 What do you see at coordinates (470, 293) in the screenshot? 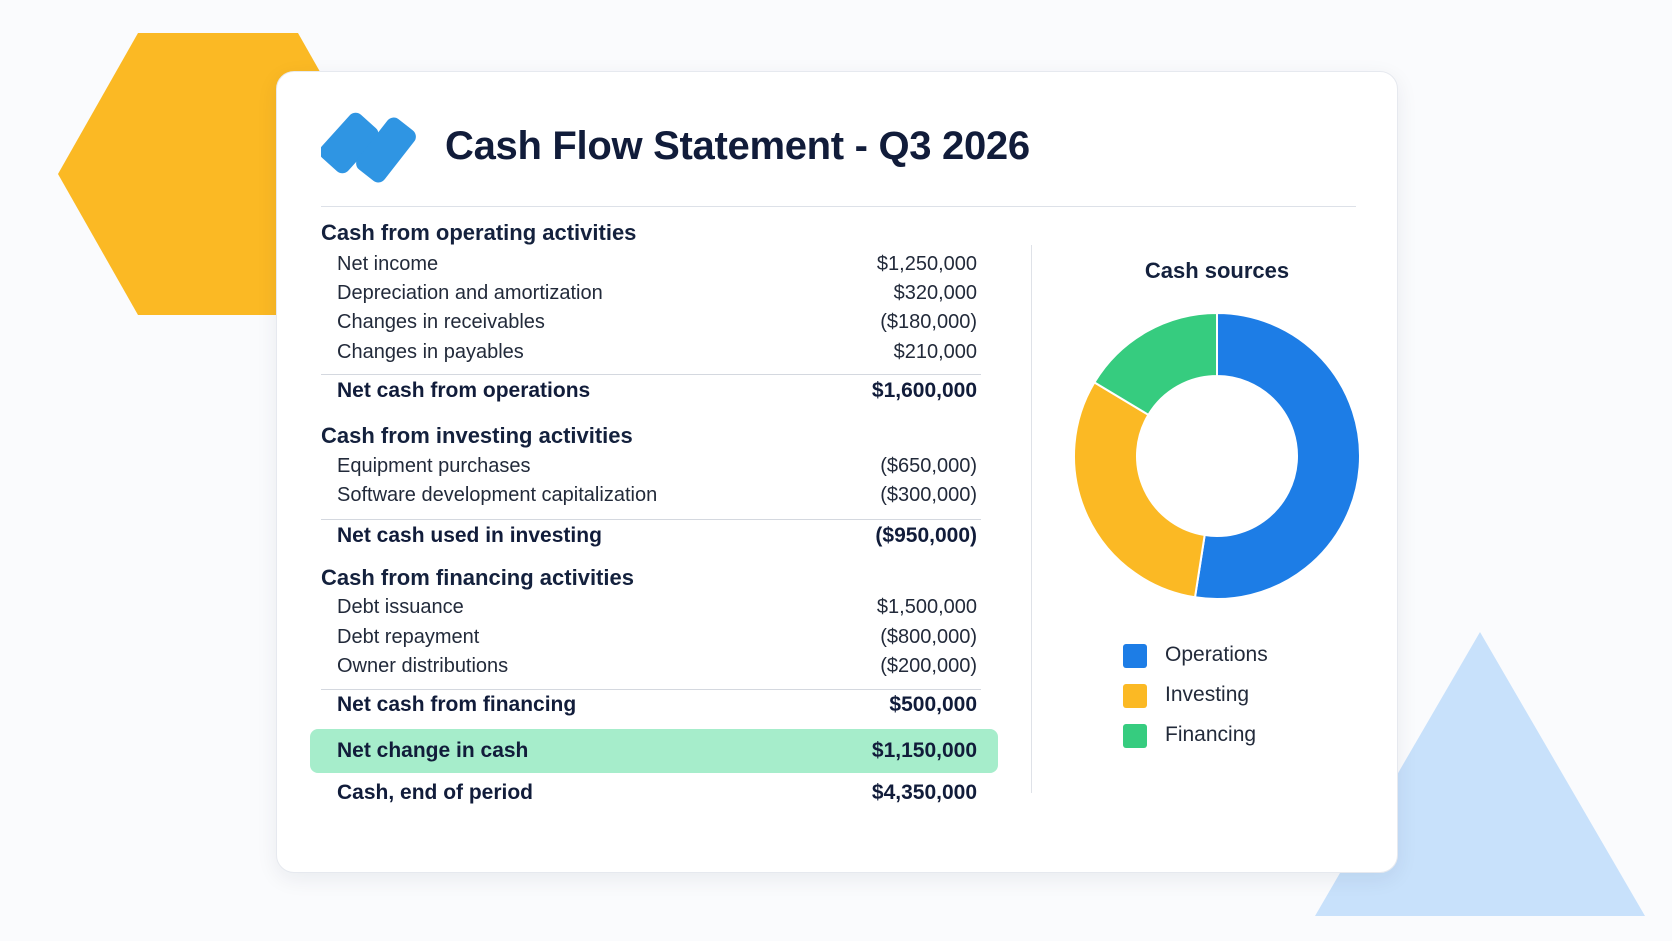
I see `line-item-label: Depreciation and amortization` at bounding box center [470, 293].